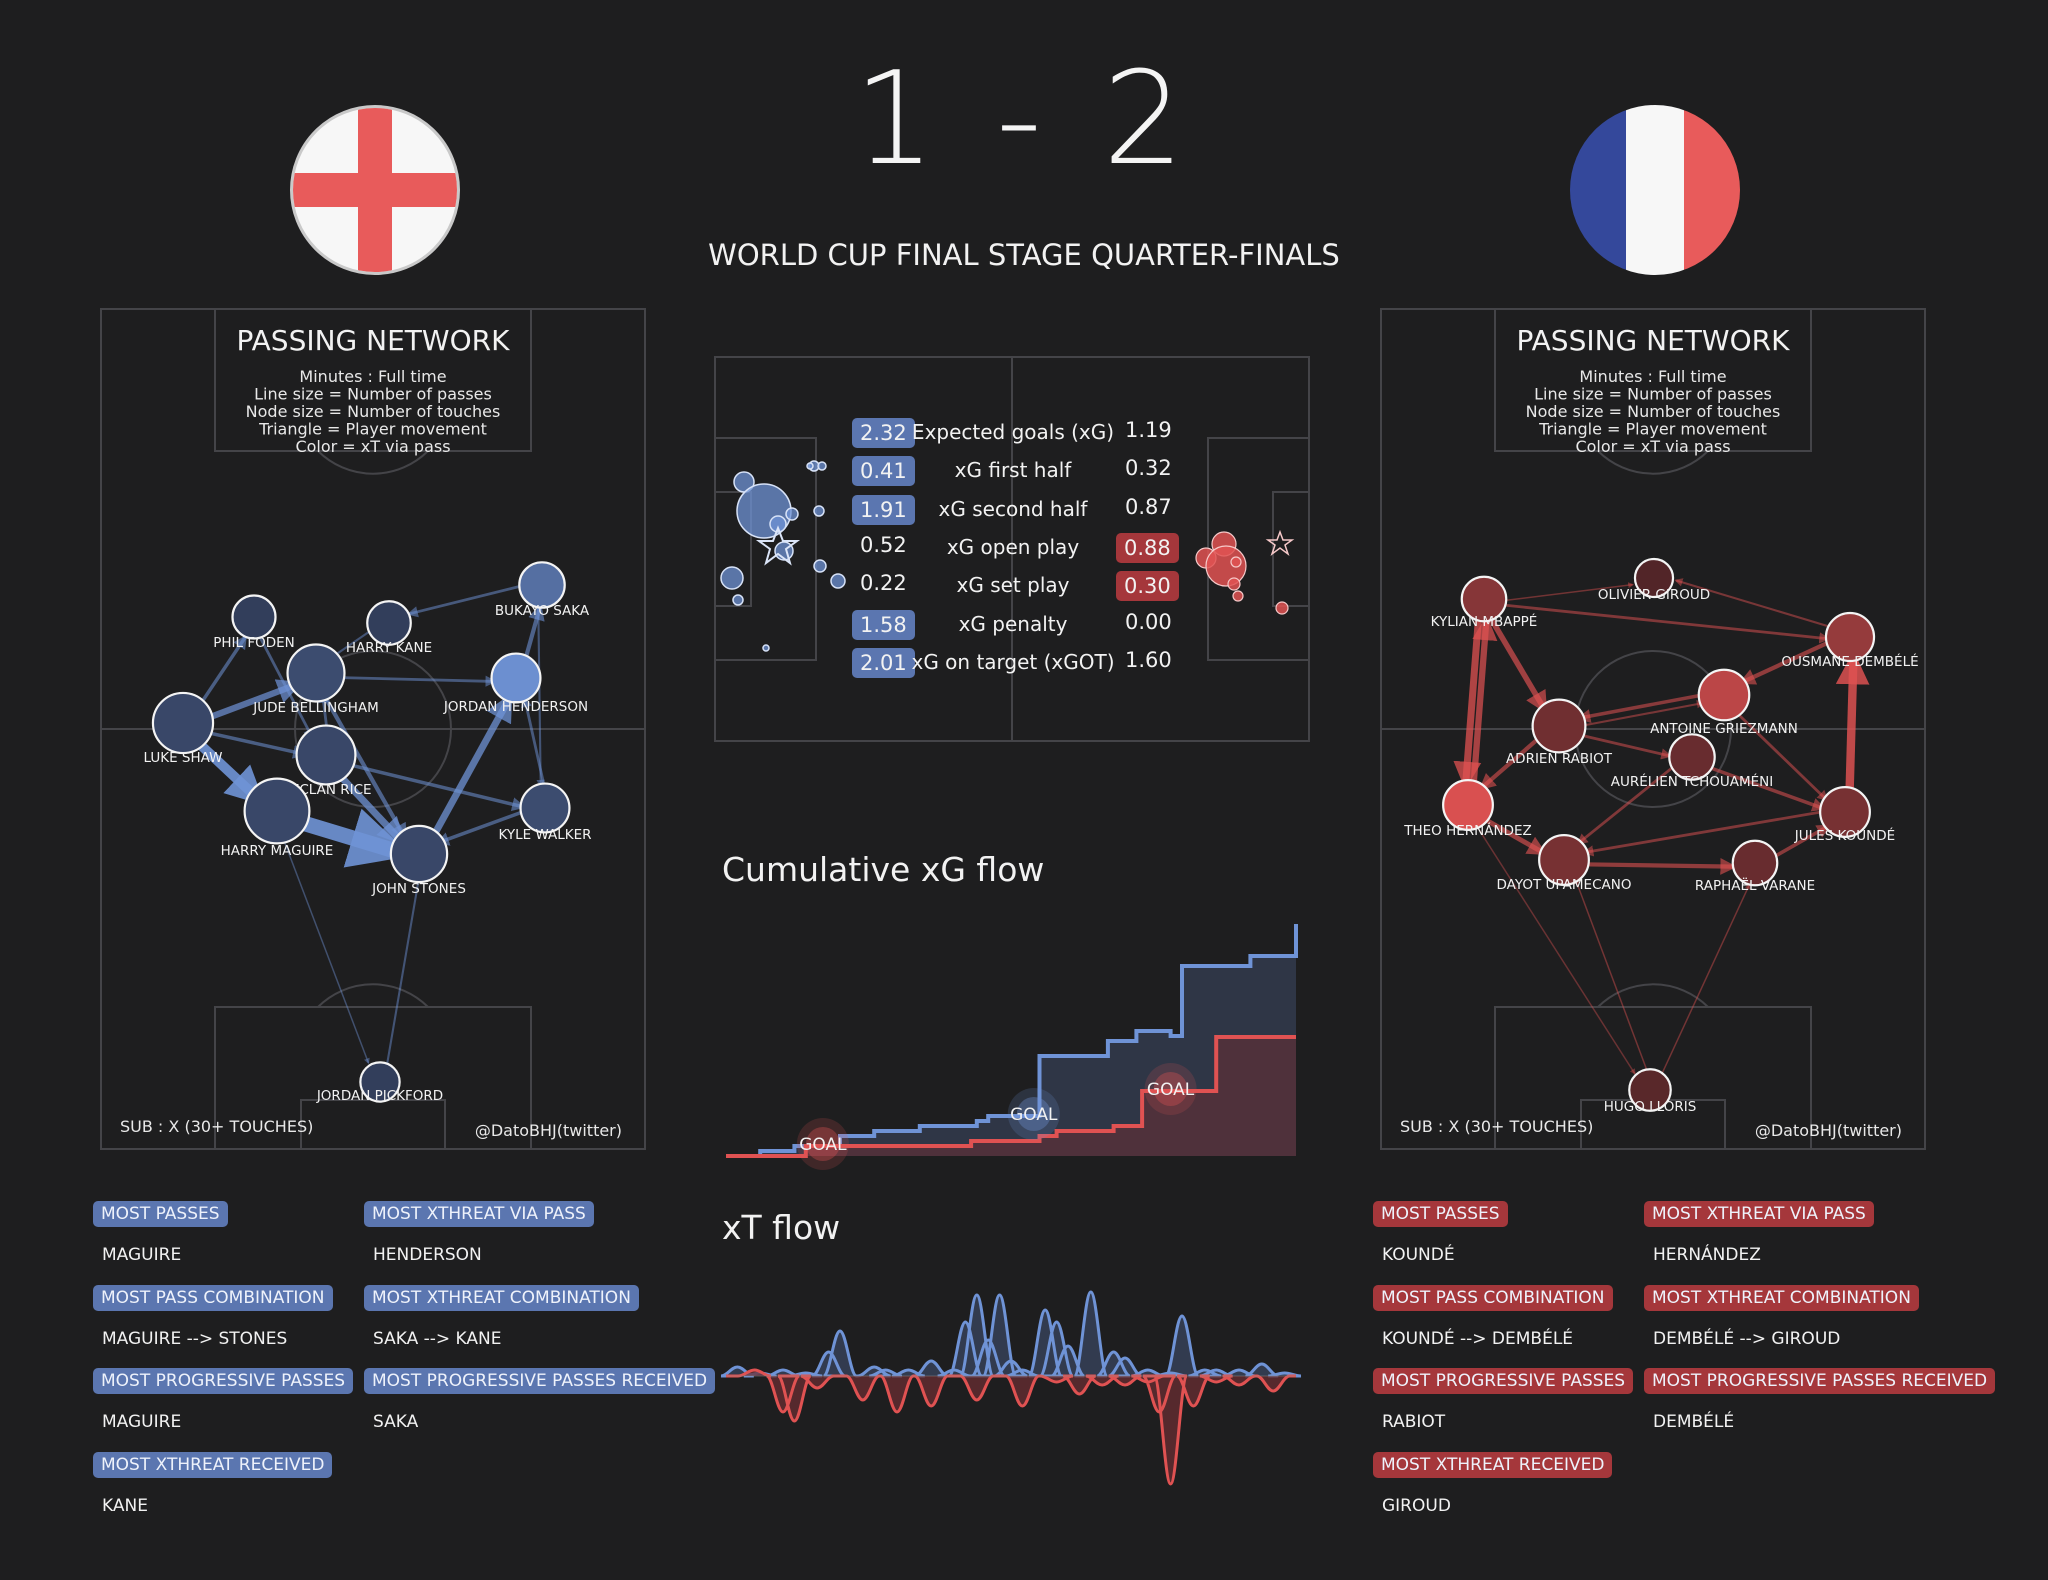 Image resolution: width=2048 pixels, height=1580 pixels. What do you see at coordinates (542, 611) in the screenshot?
I see `player-label: BUKAYO SAKA` at bounding box center [542, 611].